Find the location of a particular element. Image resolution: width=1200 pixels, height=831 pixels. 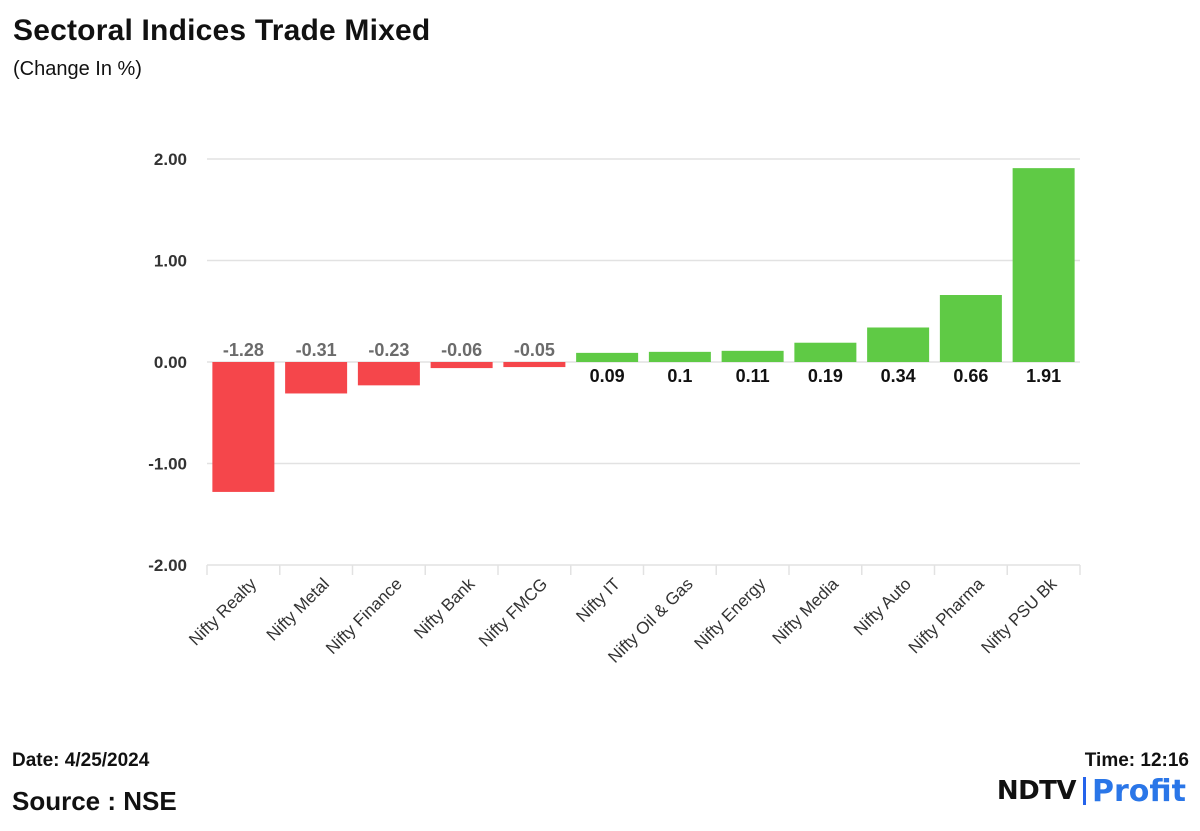

date-label: Date: 4/25/2024 is located at coordinates (81, 760).